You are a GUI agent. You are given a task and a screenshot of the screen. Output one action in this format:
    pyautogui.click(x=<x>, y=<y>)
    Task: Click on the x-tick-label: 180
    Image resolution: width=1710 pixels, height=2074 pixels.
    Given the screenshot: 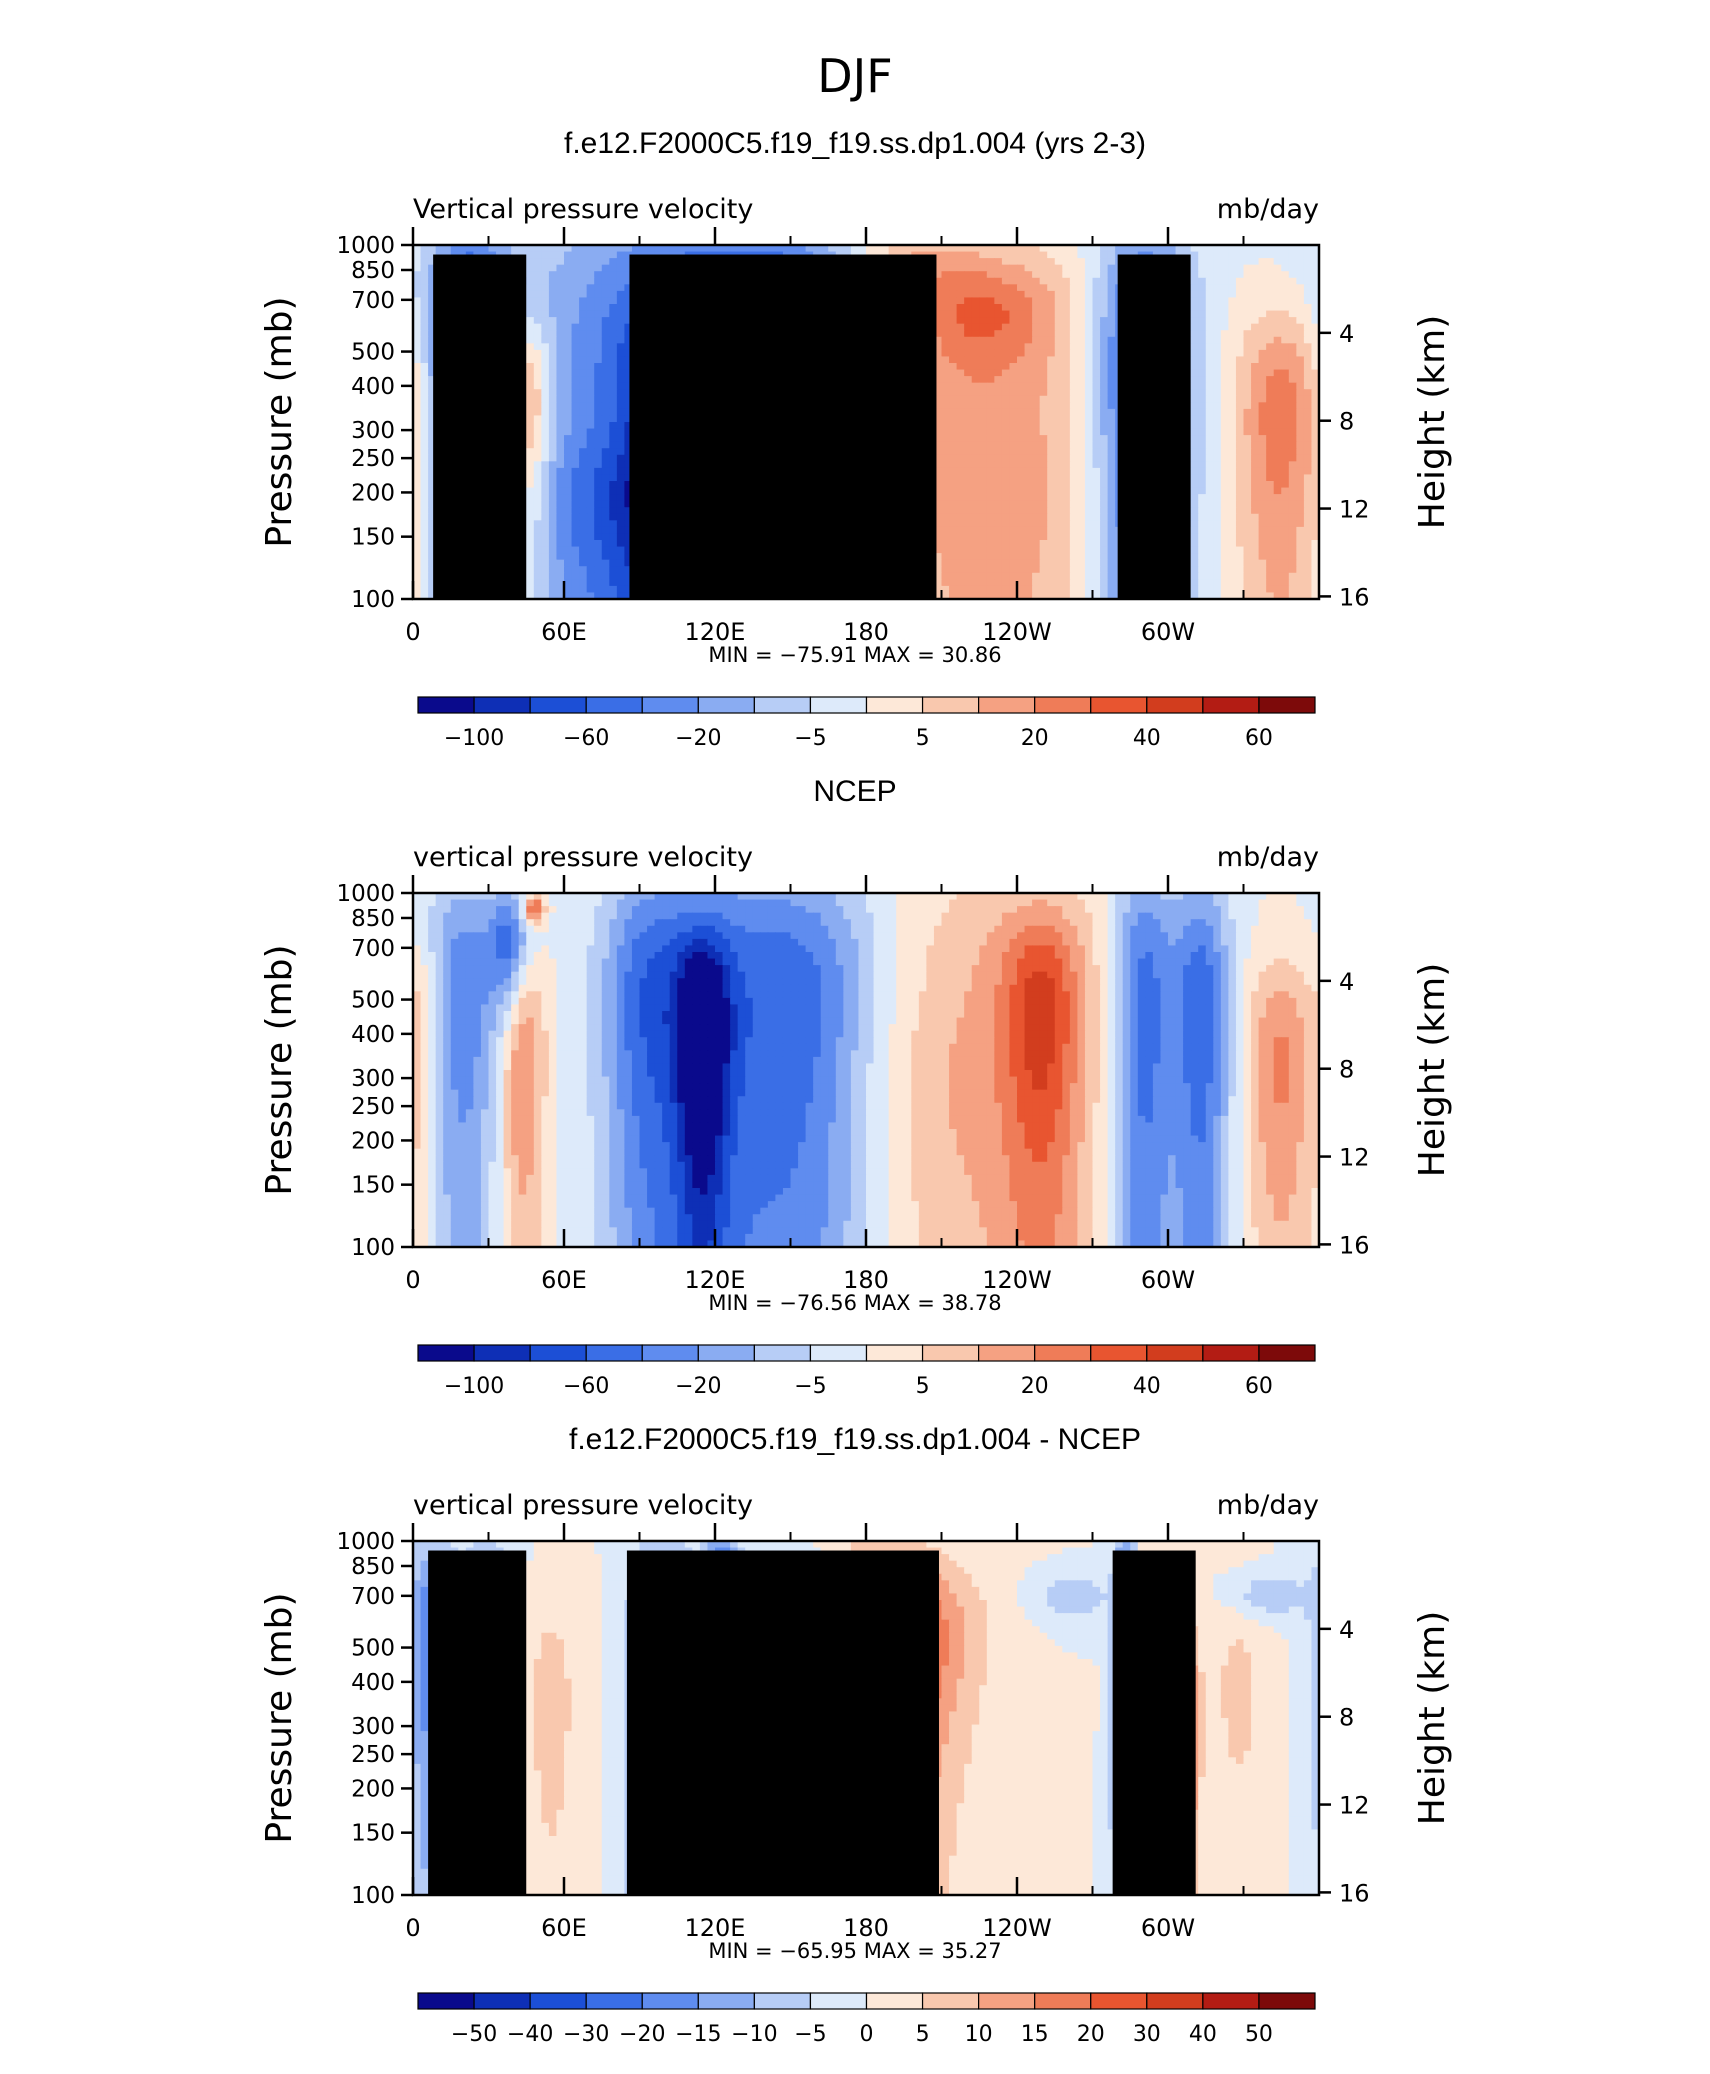 What is the action you would take?
    pyautogui.click(x=866, y=632)
    